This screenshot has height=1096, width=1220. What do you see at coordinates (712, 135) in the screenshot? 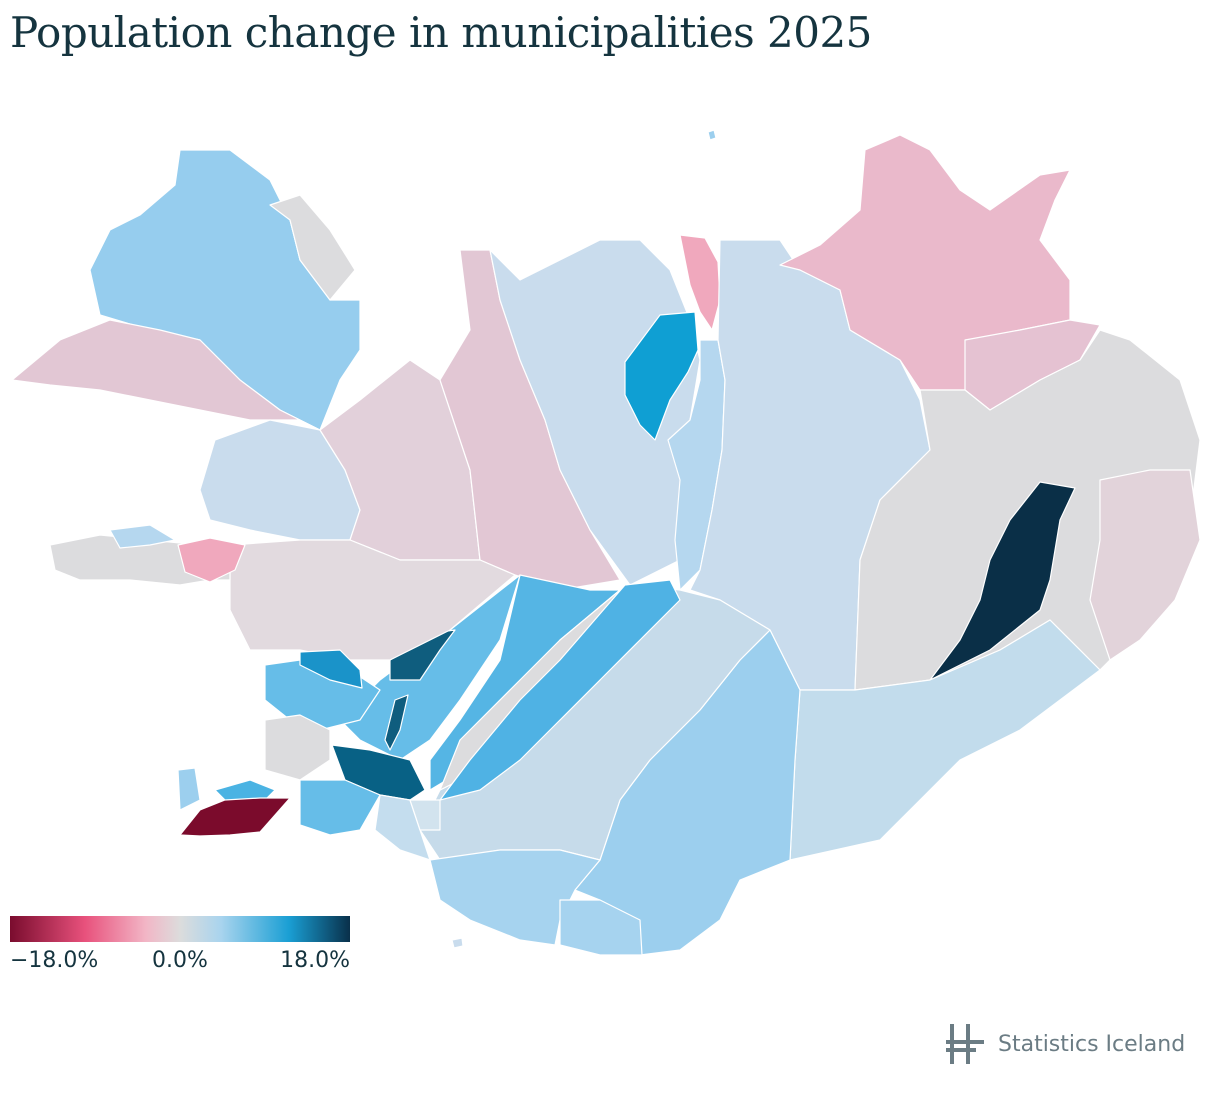
I see `island-grimsey` at bounding box center [712, 135].